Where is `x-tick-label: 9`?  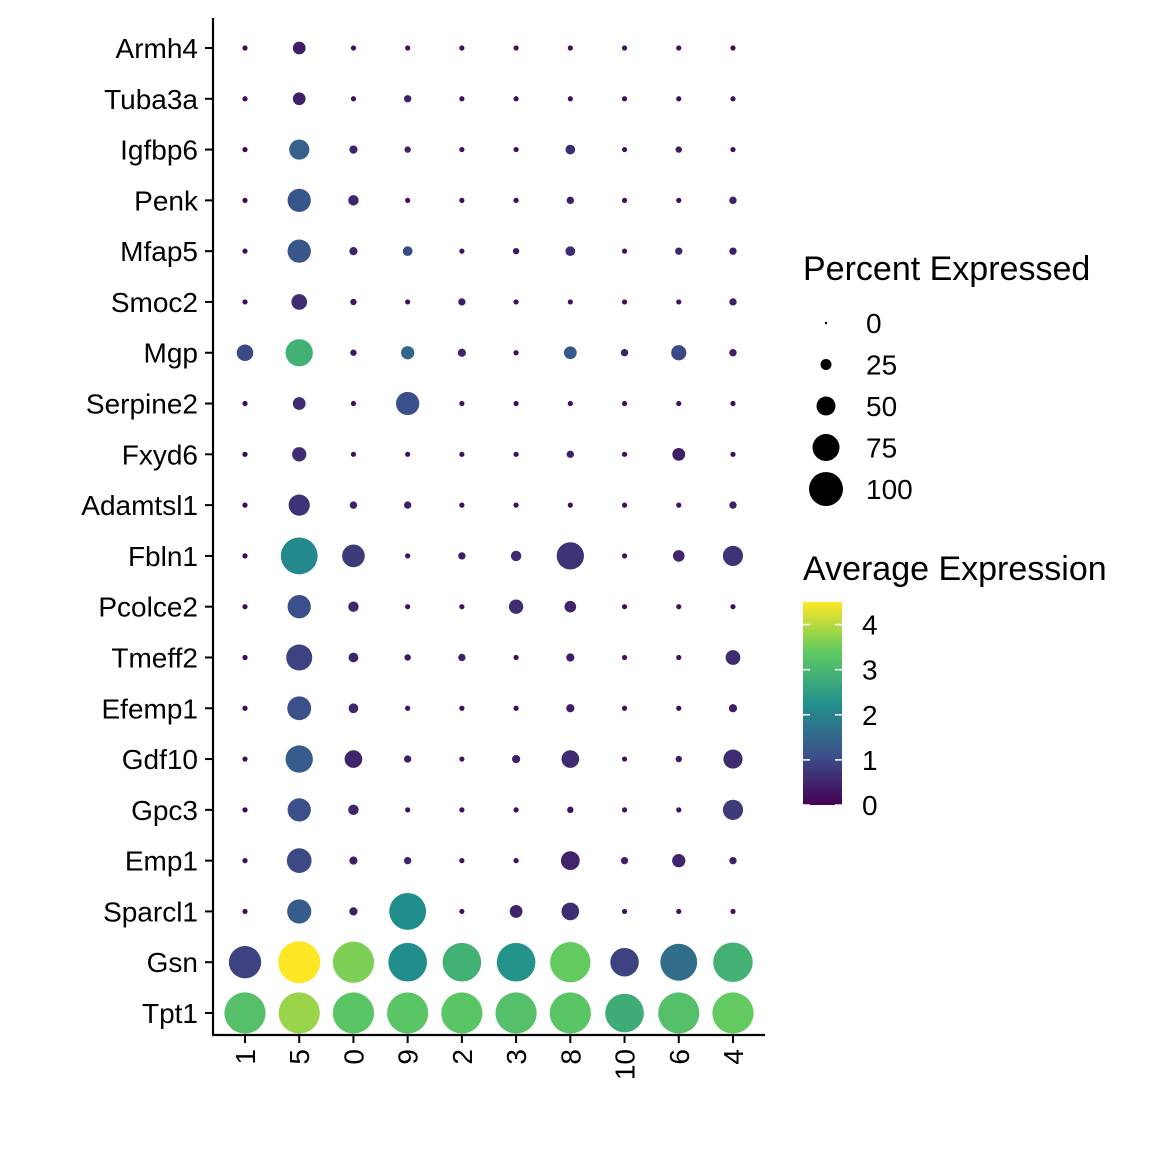
x-tick-label: 9 is located at coordinates (408, 1057).